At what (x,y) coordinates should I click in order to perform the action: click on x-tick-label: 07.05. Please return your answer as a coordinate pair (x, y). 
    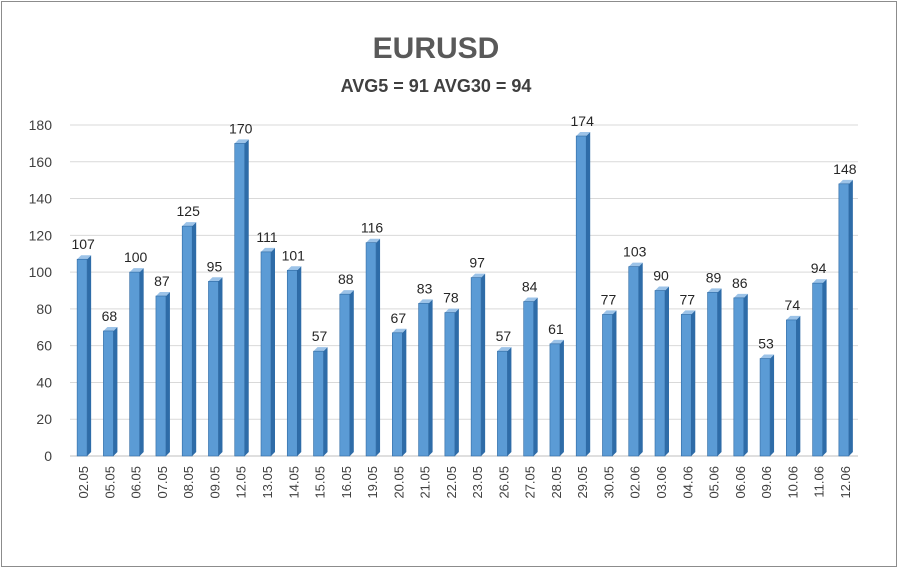
    Looking at the image, I should click on (162, 482).